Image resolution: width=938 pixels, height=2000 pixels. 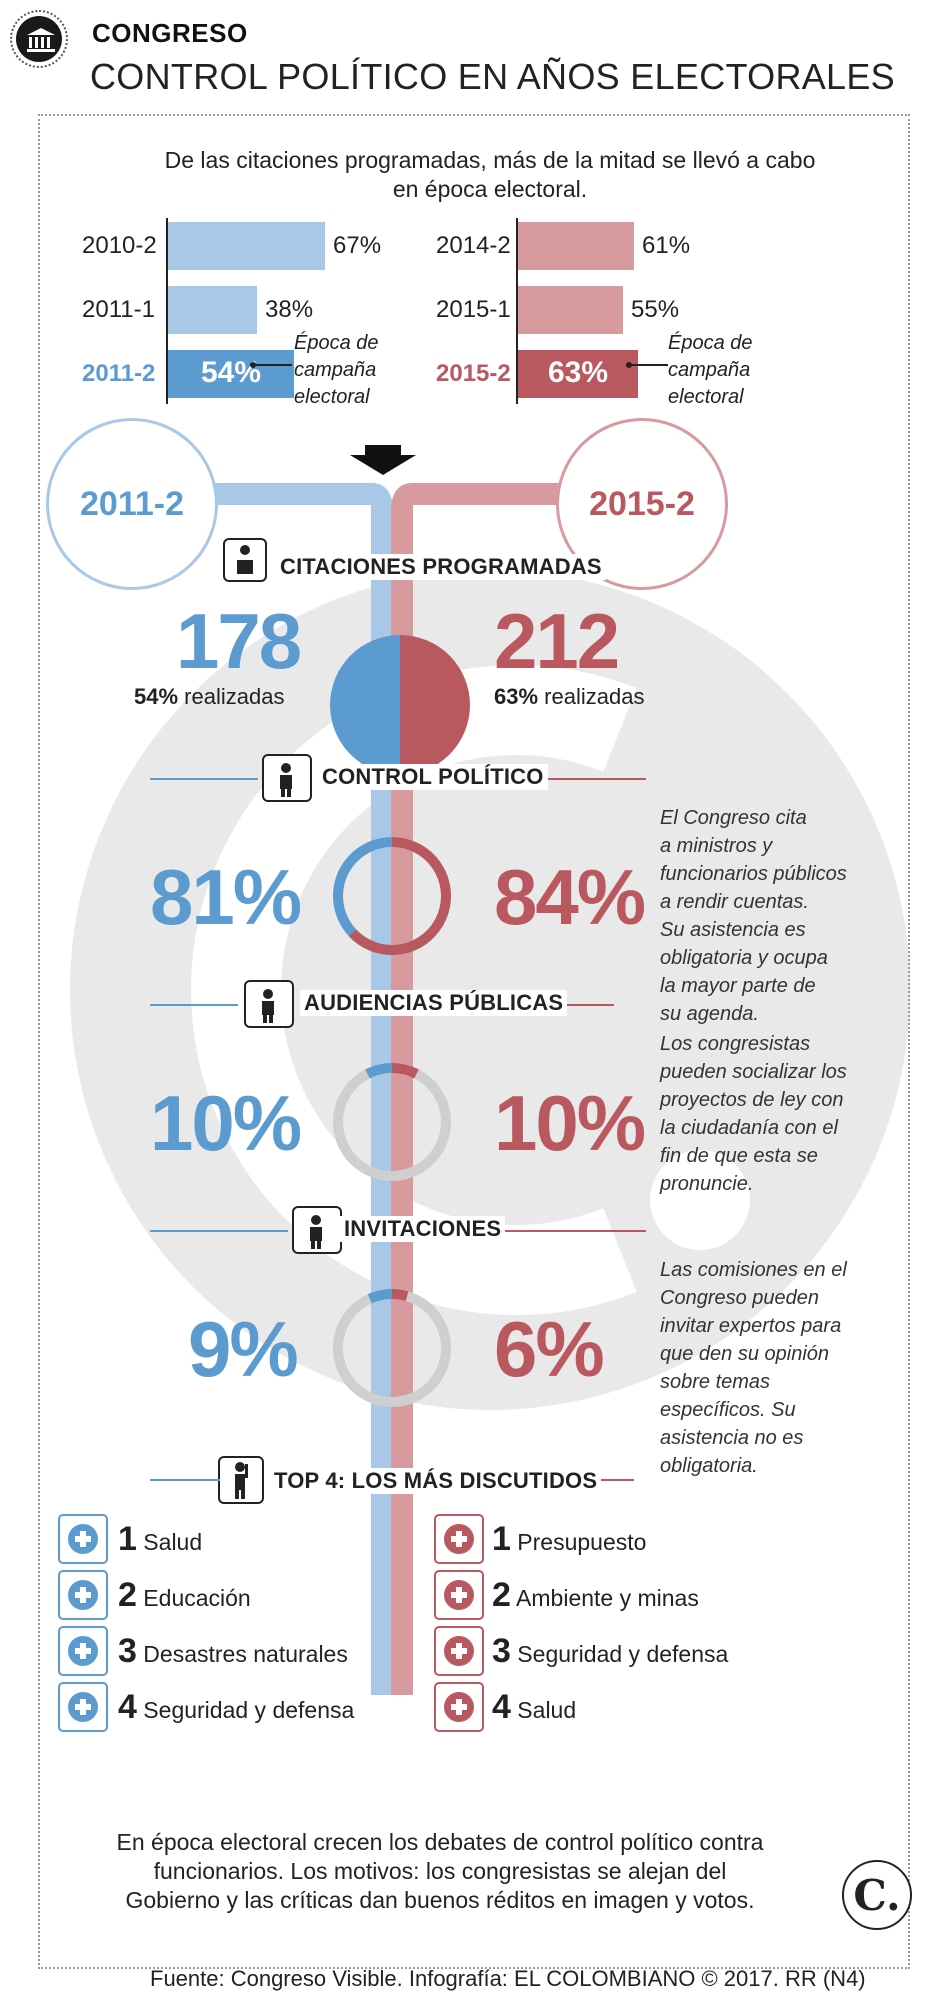 I want to click on note-line: a ministros y, so click(x=716, y=846).